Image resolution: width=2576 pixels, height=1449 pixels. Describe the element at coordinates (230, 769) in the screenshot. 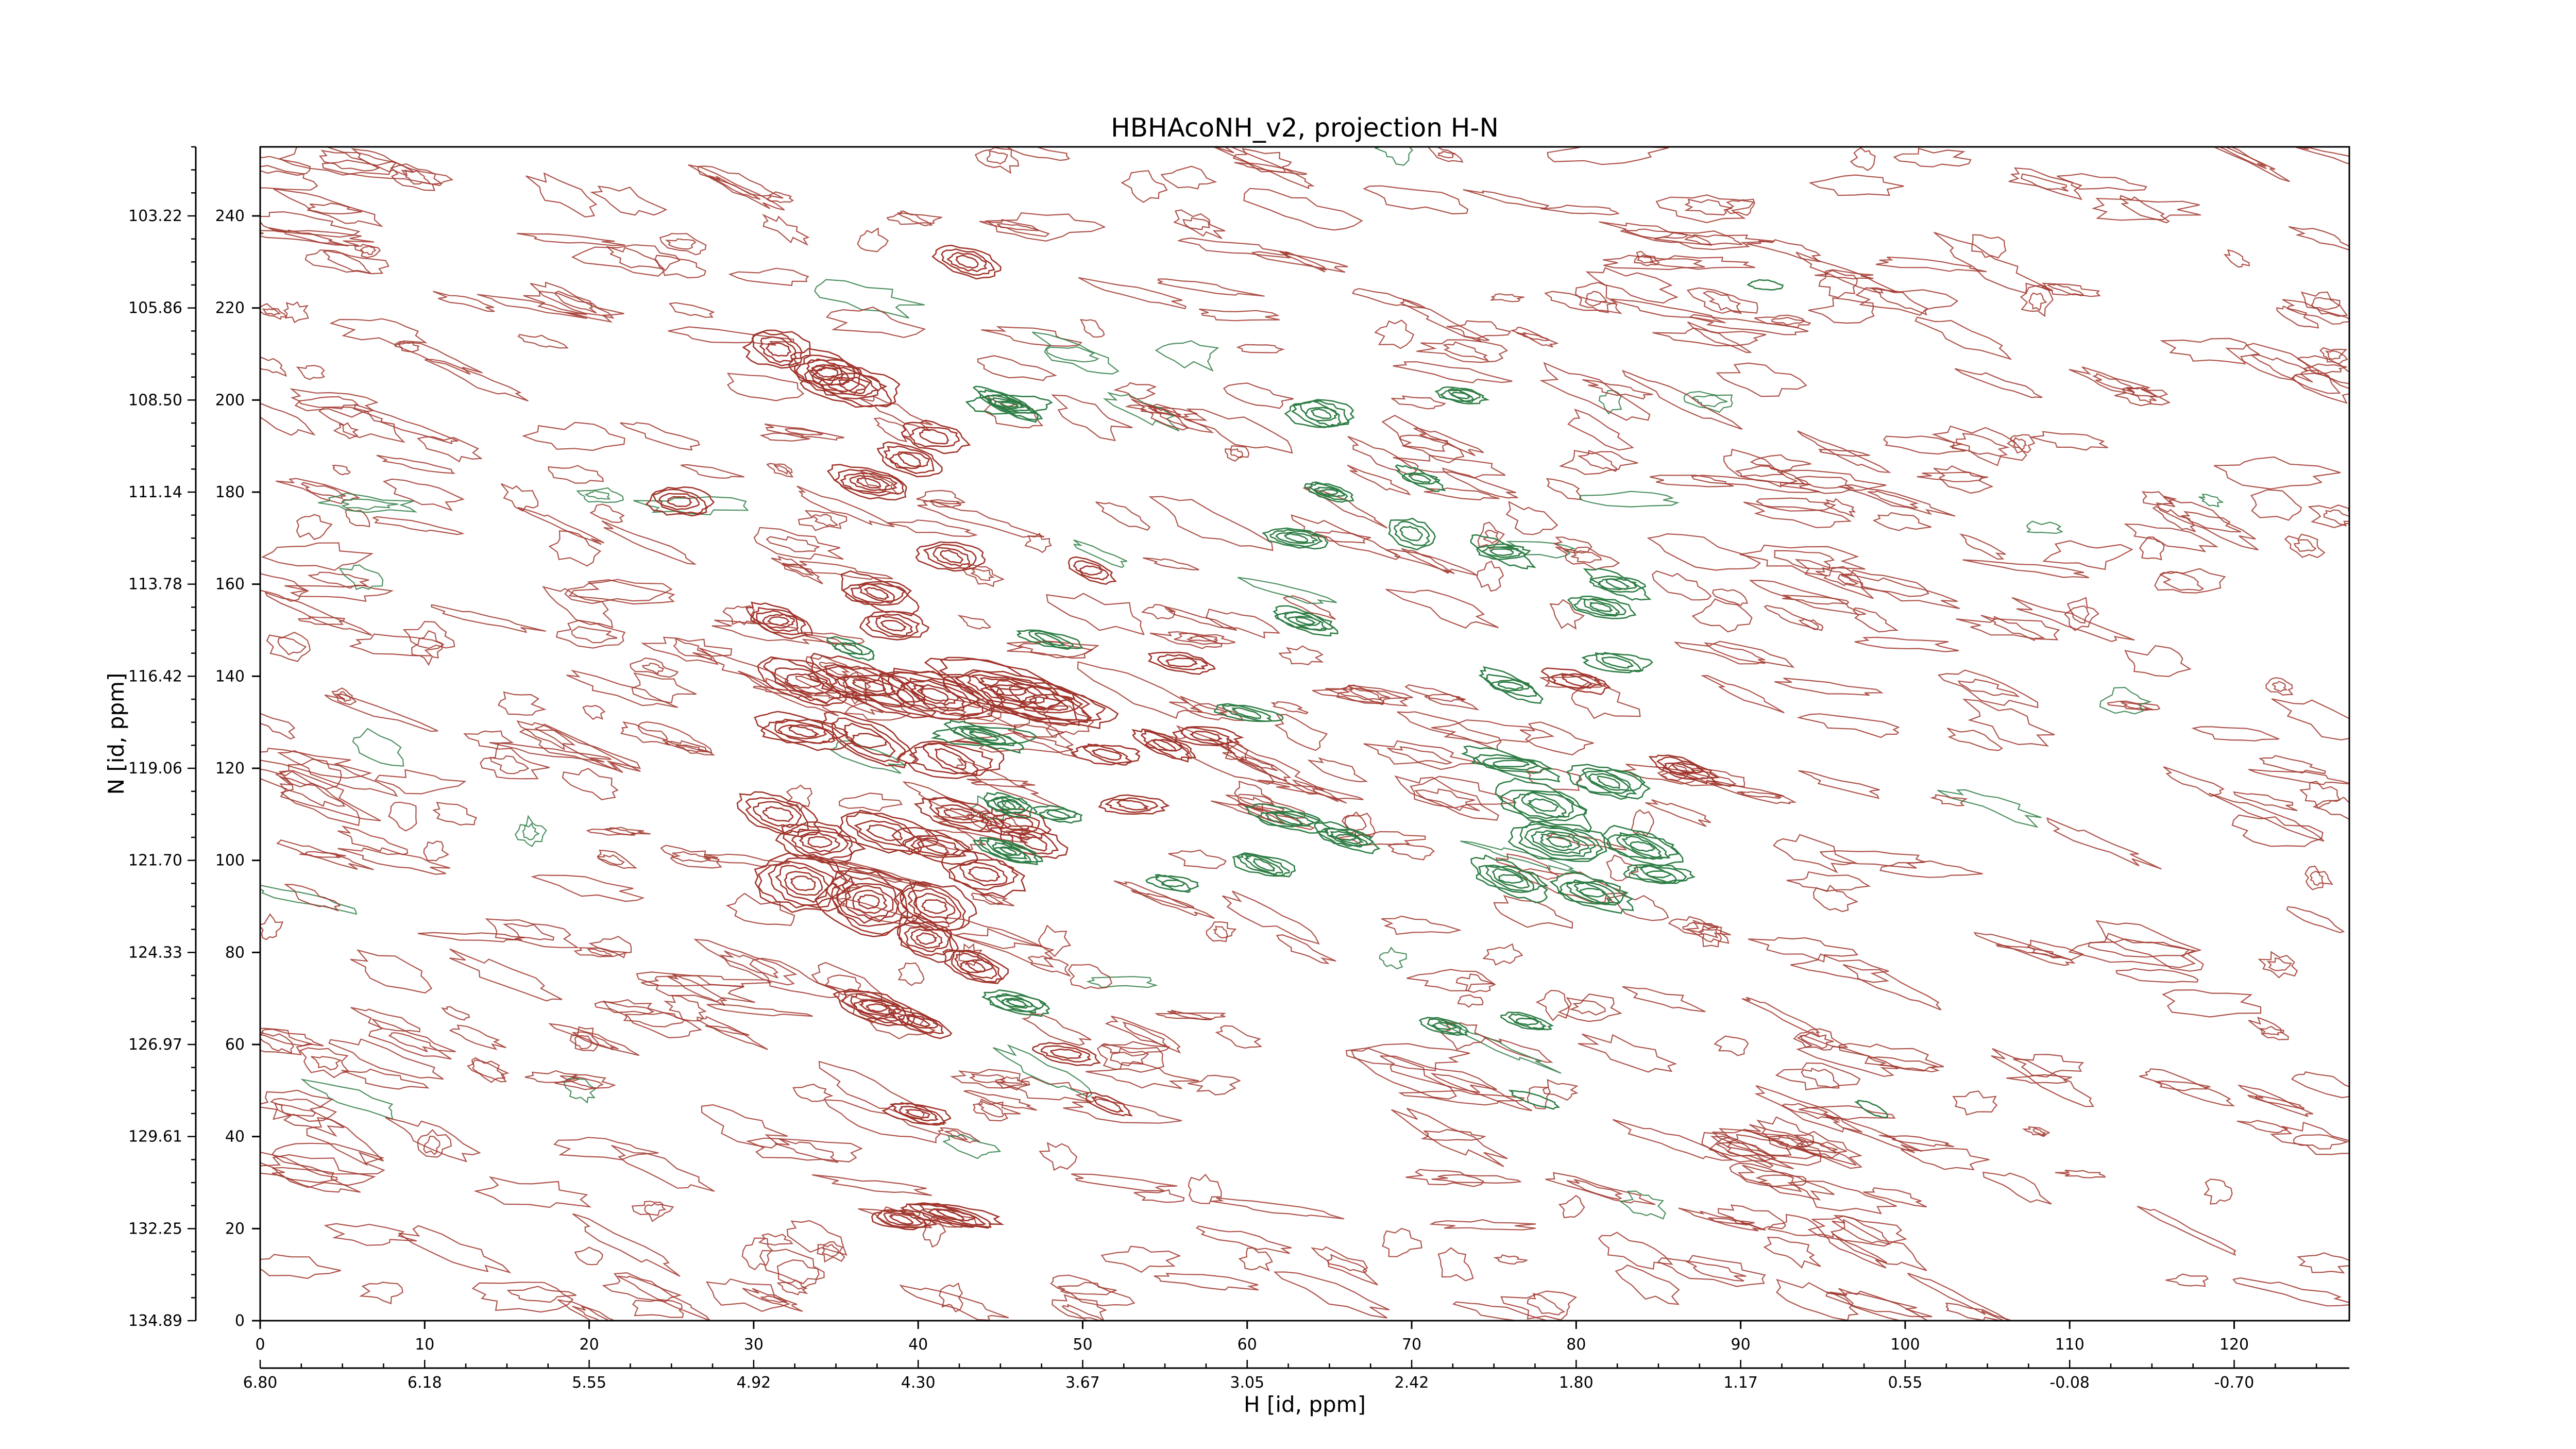

I see `y-tick-label: 120` at that location.